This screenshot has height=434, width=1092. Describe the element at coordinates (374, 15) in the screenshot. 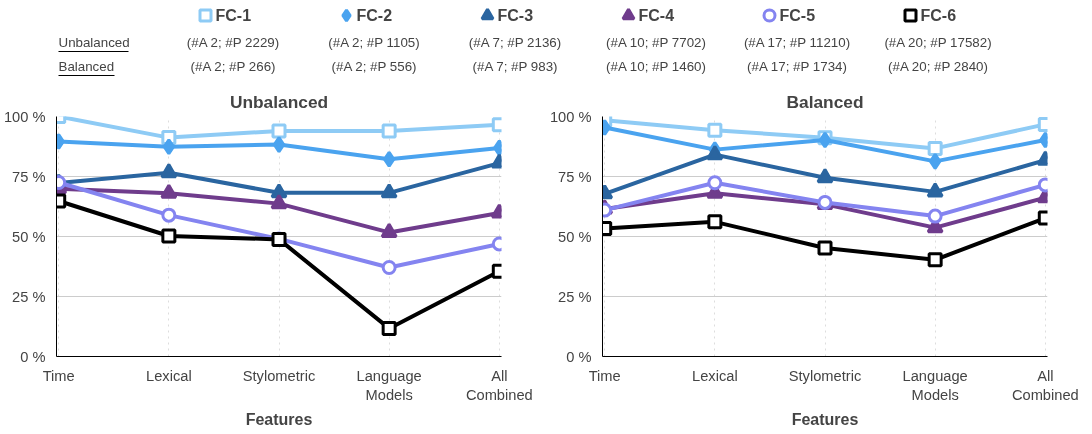

I see `legend-label: FC-2` at that location.